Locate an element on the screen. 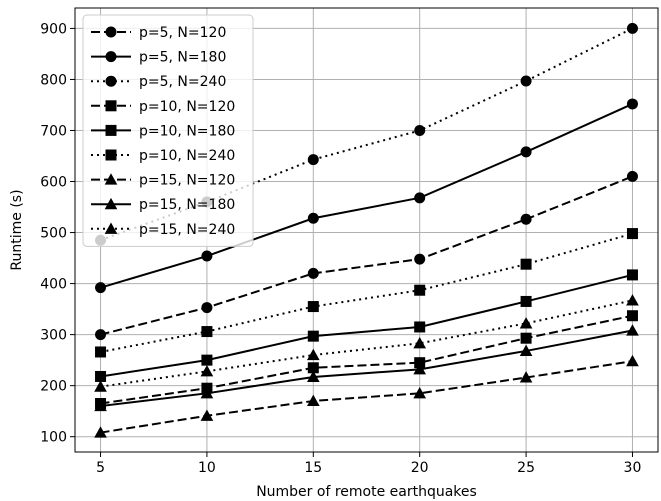 This screenshot has height=501, width=661. y-tick-label: 600 is located at coordinates (53, 183).